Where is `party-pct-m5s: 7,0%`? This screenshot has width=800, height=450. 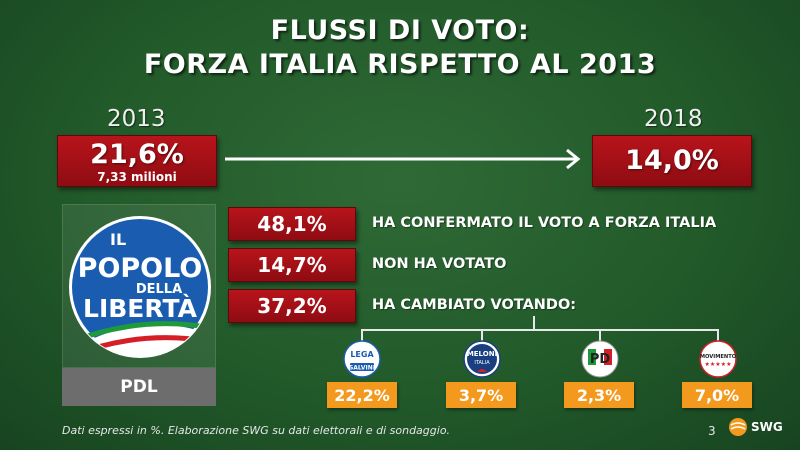 party-pct-m5s: 7,0% is located at coordinates (717, 395).